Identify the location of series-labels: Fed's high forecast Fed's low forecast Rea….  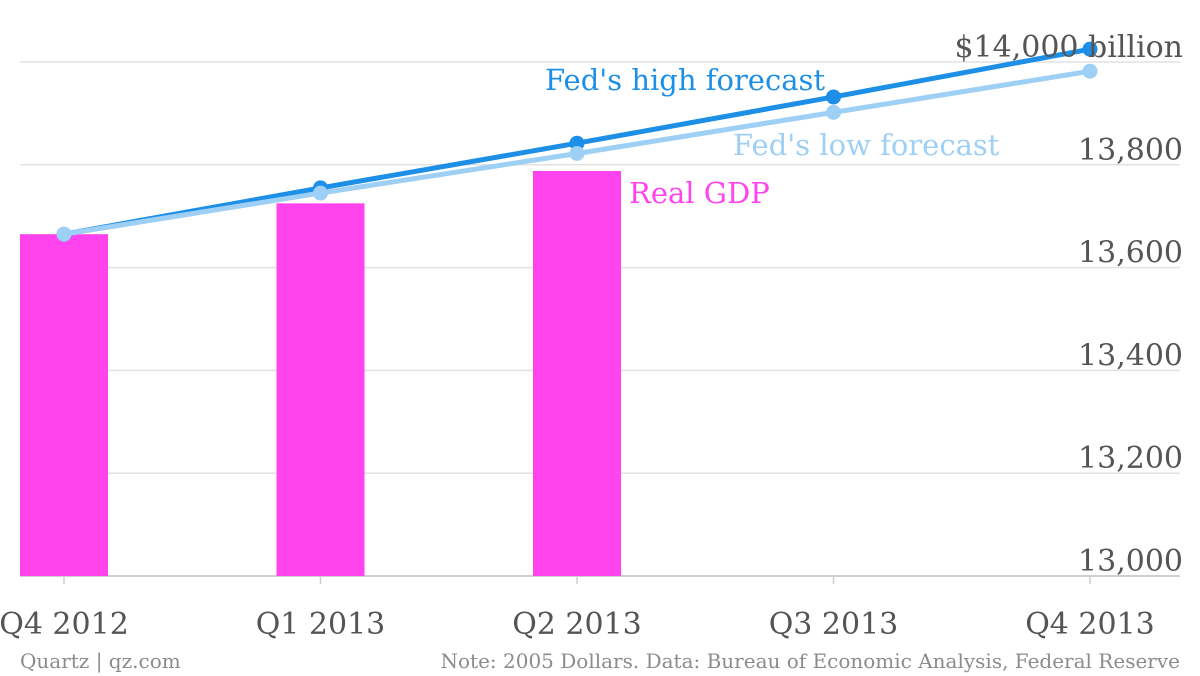
(772, 136).